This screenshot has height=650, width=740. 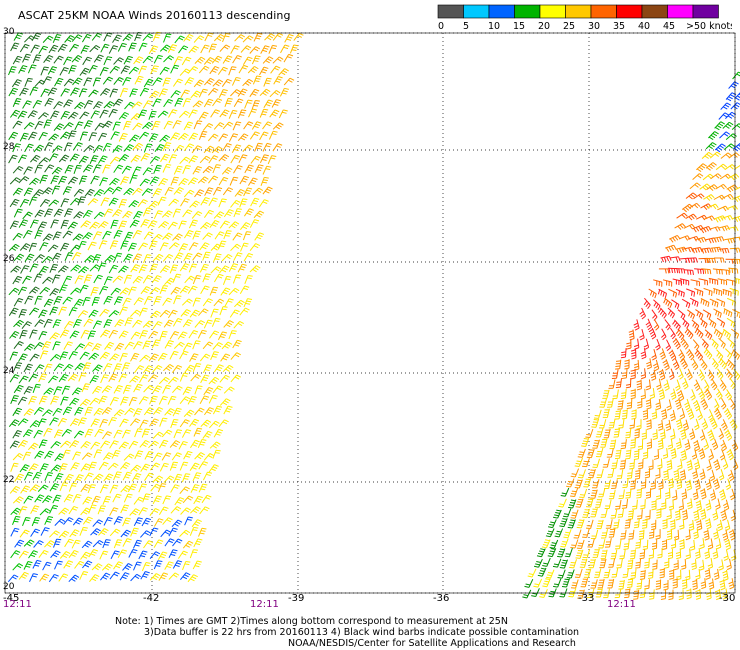 I want to click on lon-label-33: -33, so click(x=586, y=598).